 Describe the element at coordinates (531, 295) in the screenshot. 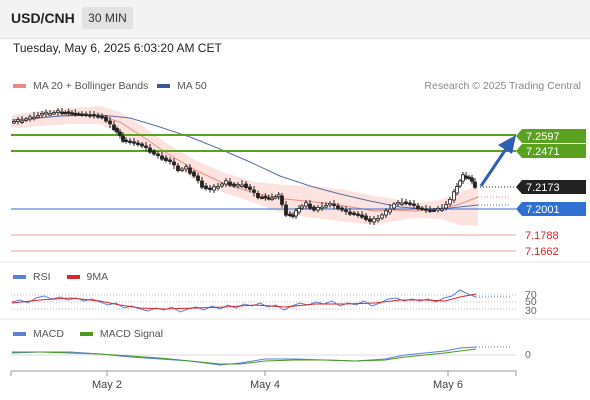

I see `rsi-label-70: 70` at that location.